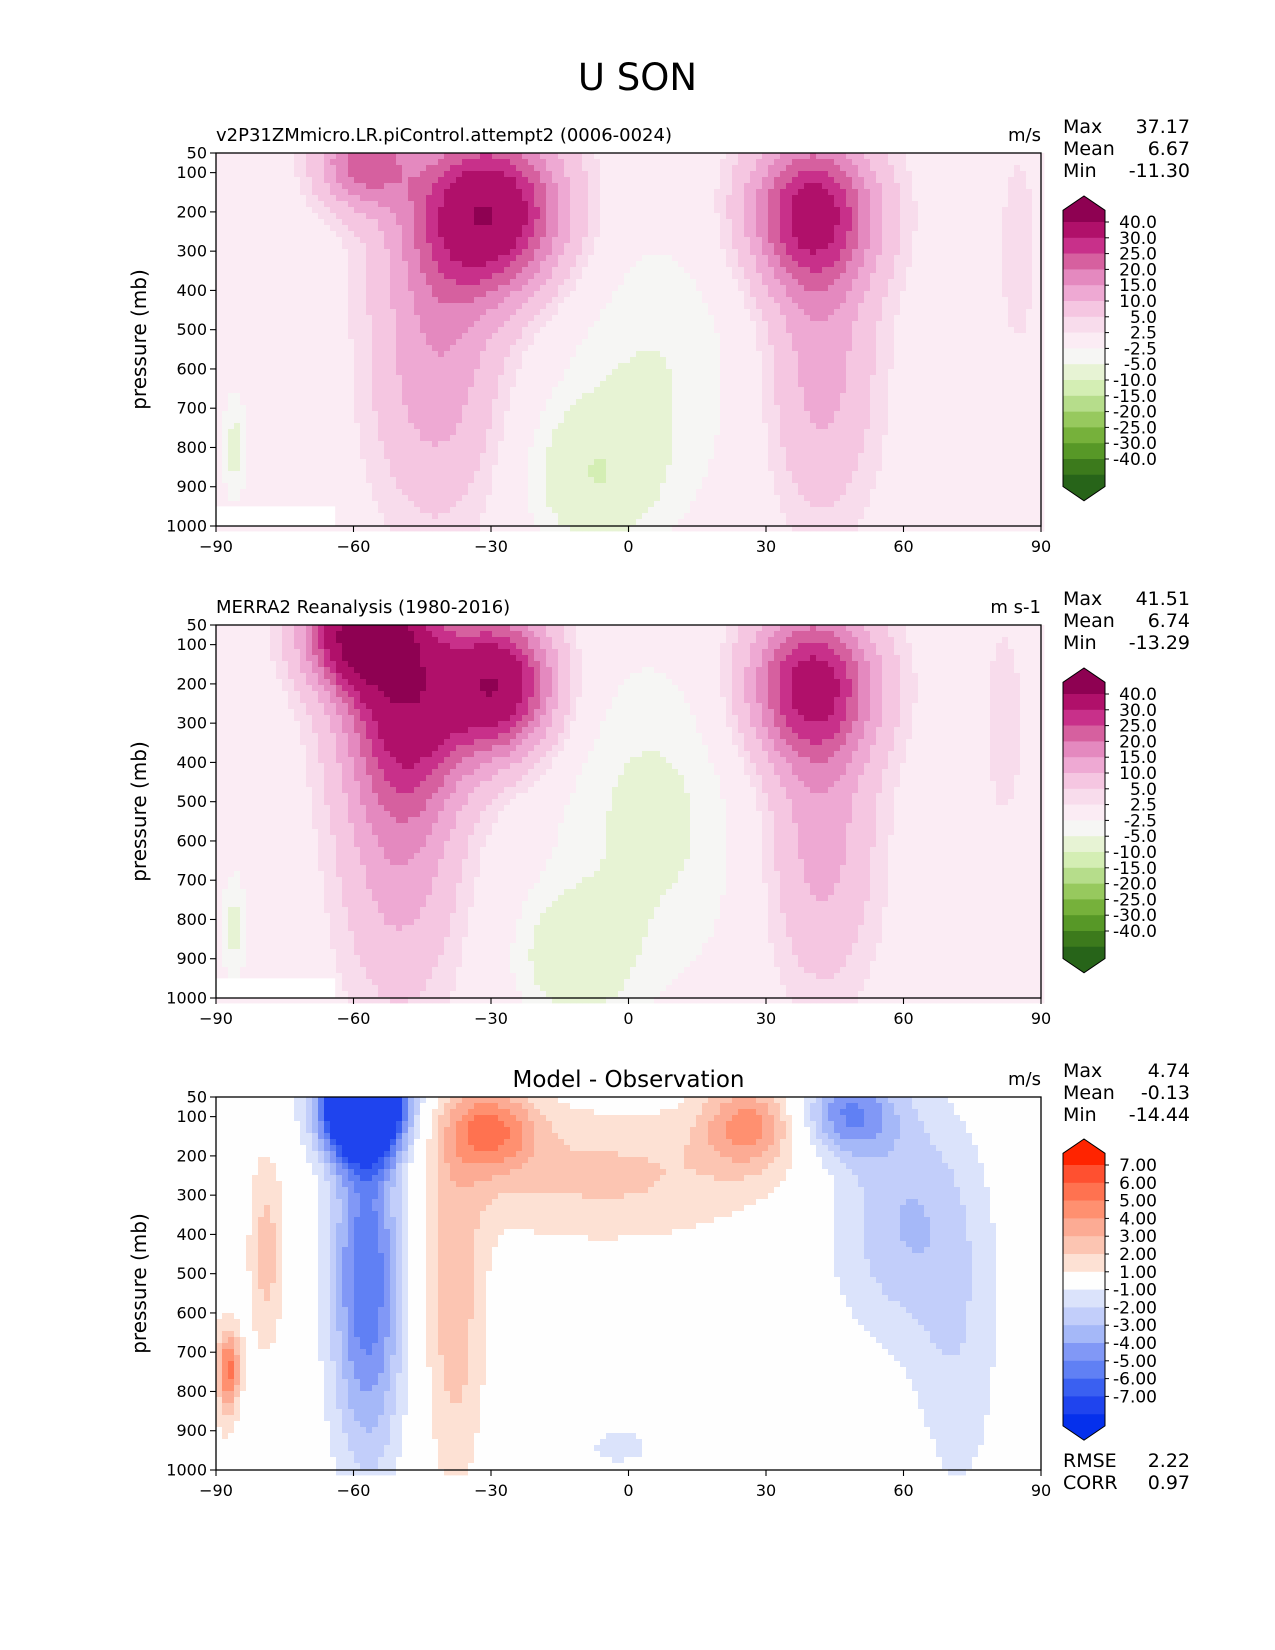 The width and height of the screenshot is (1275, 1650). I want to click on colorbar-label: 5.0, so click(1143, 790).